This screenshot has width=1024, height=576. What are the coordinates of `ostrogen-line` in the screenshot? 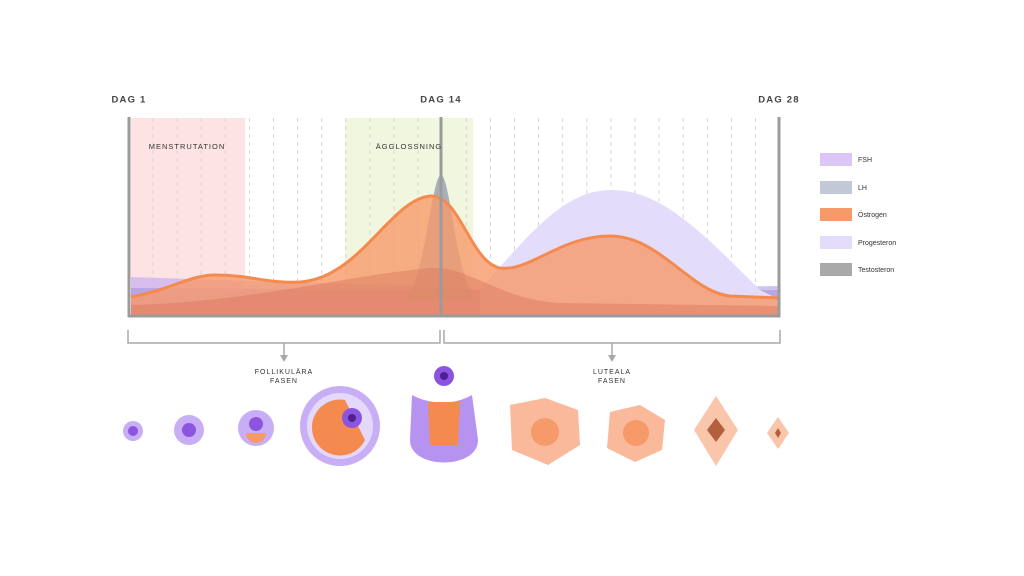 It's located at (455, 247).